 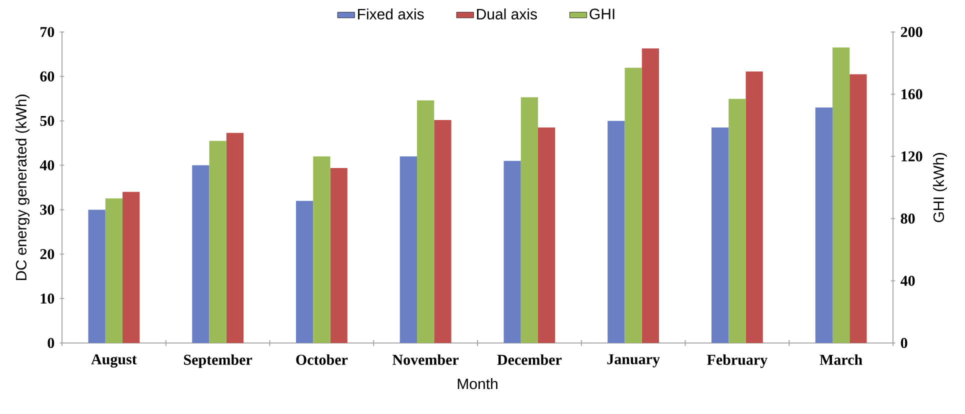 I want to click on y-tick-label: 10, so click(x=47, y=299).